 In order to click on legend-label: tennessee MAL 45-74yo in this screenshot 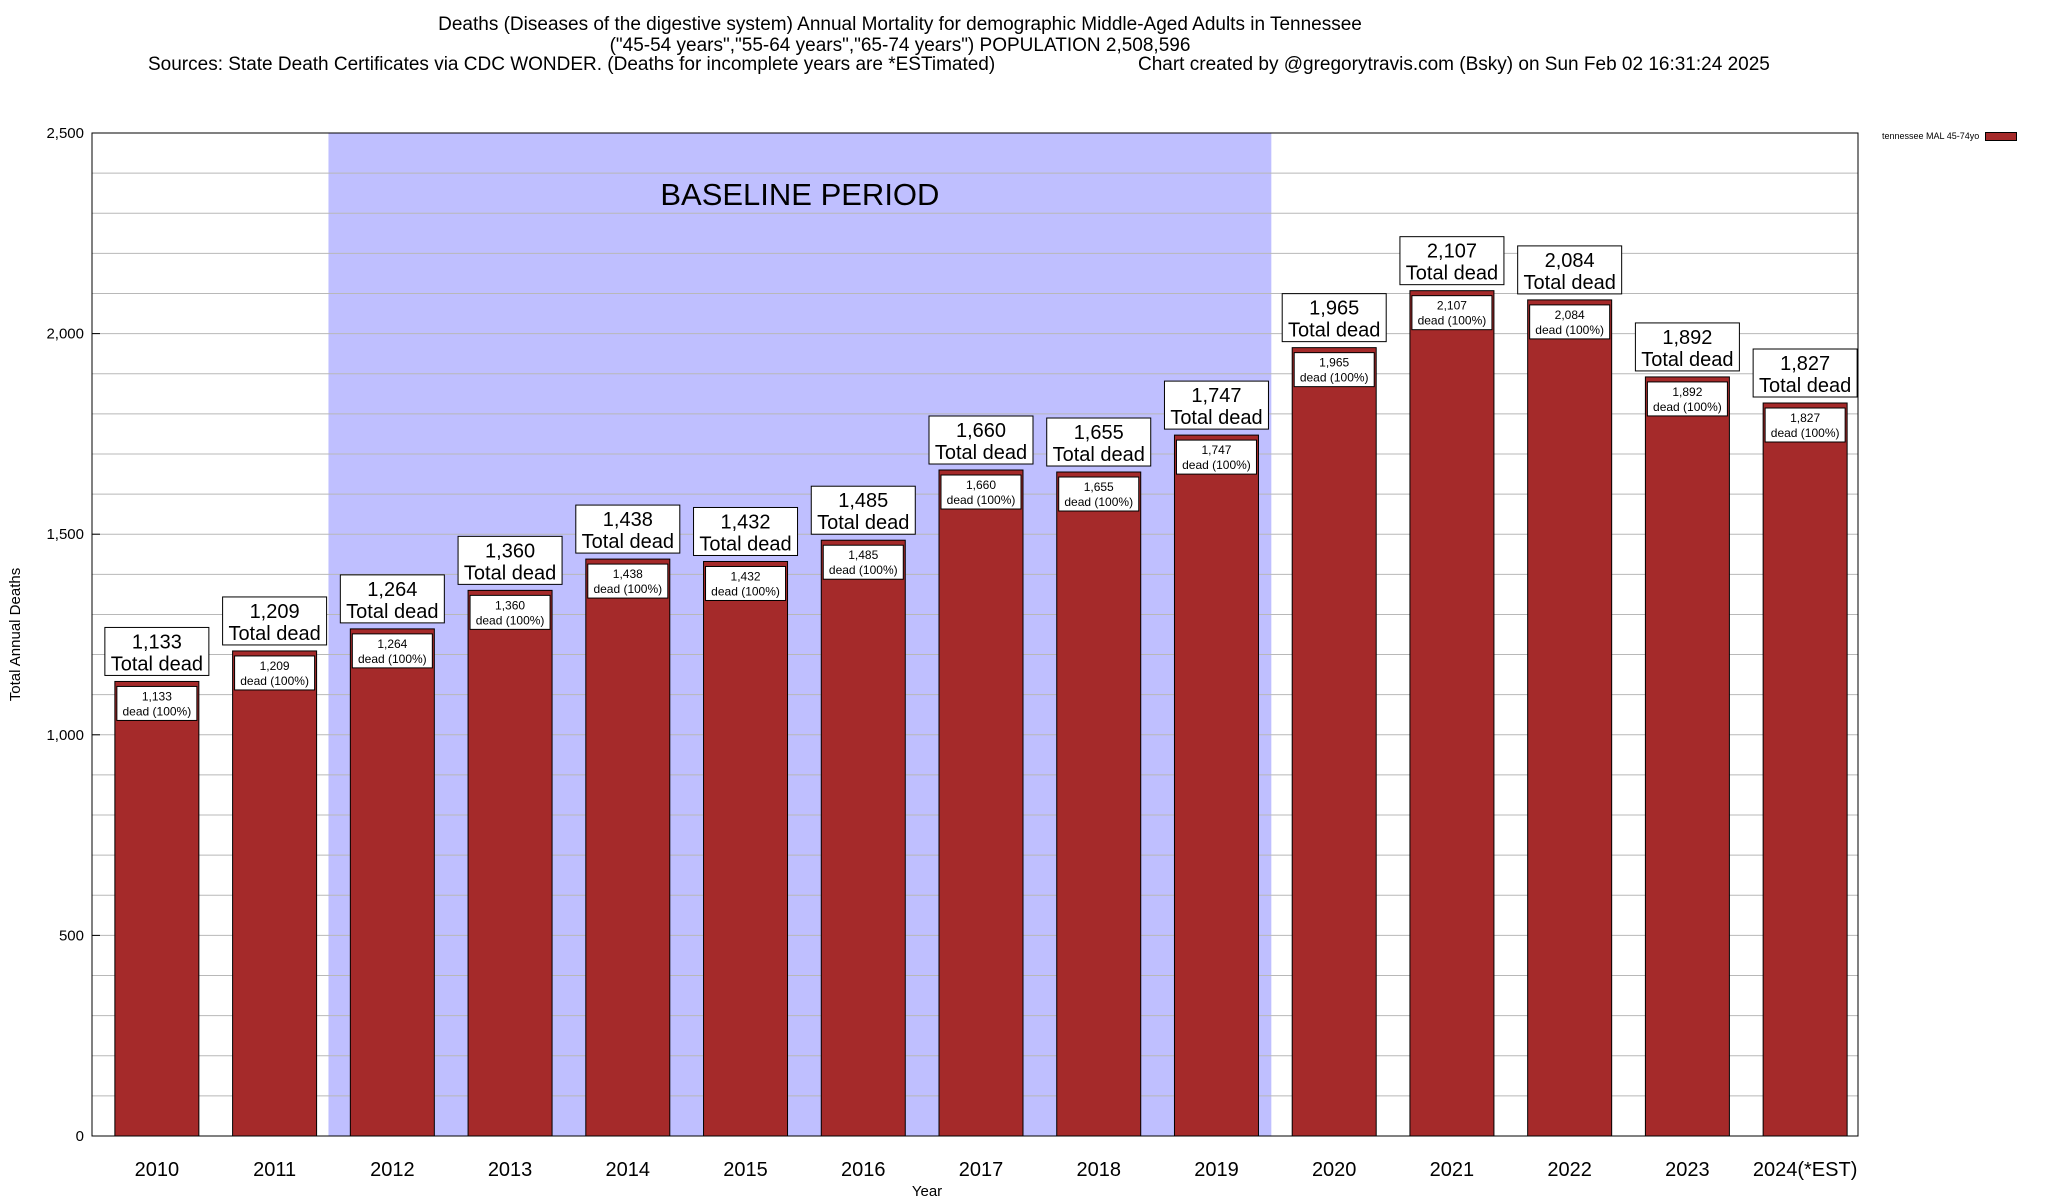, I will do `click(1931, 136)`.